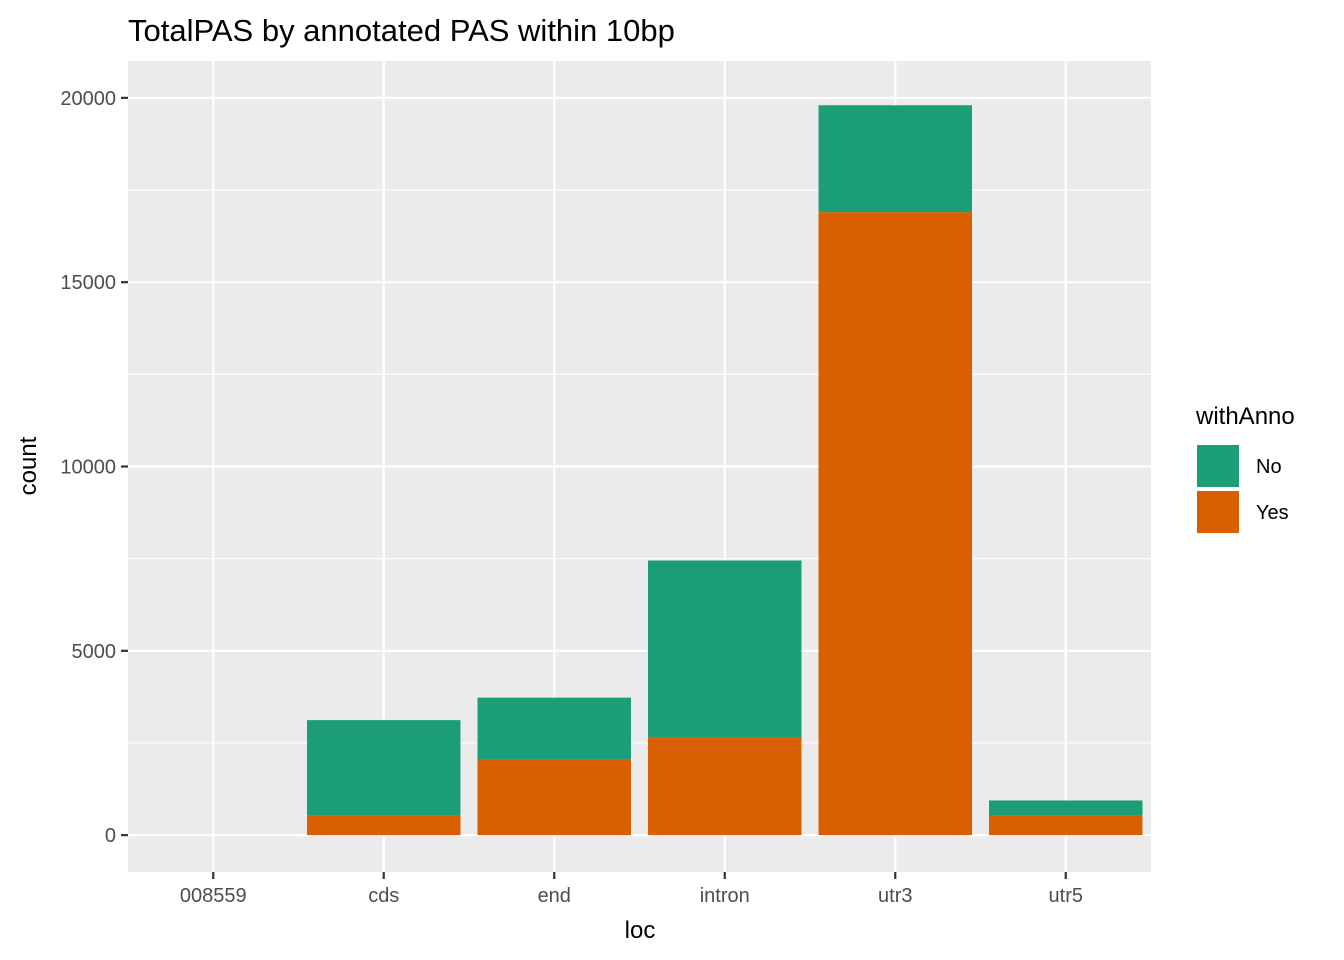  What do you see at coordinates (88, 283) in the screenshot?
I see `y-tick-label: 15000` at bounding box center [88, 283].